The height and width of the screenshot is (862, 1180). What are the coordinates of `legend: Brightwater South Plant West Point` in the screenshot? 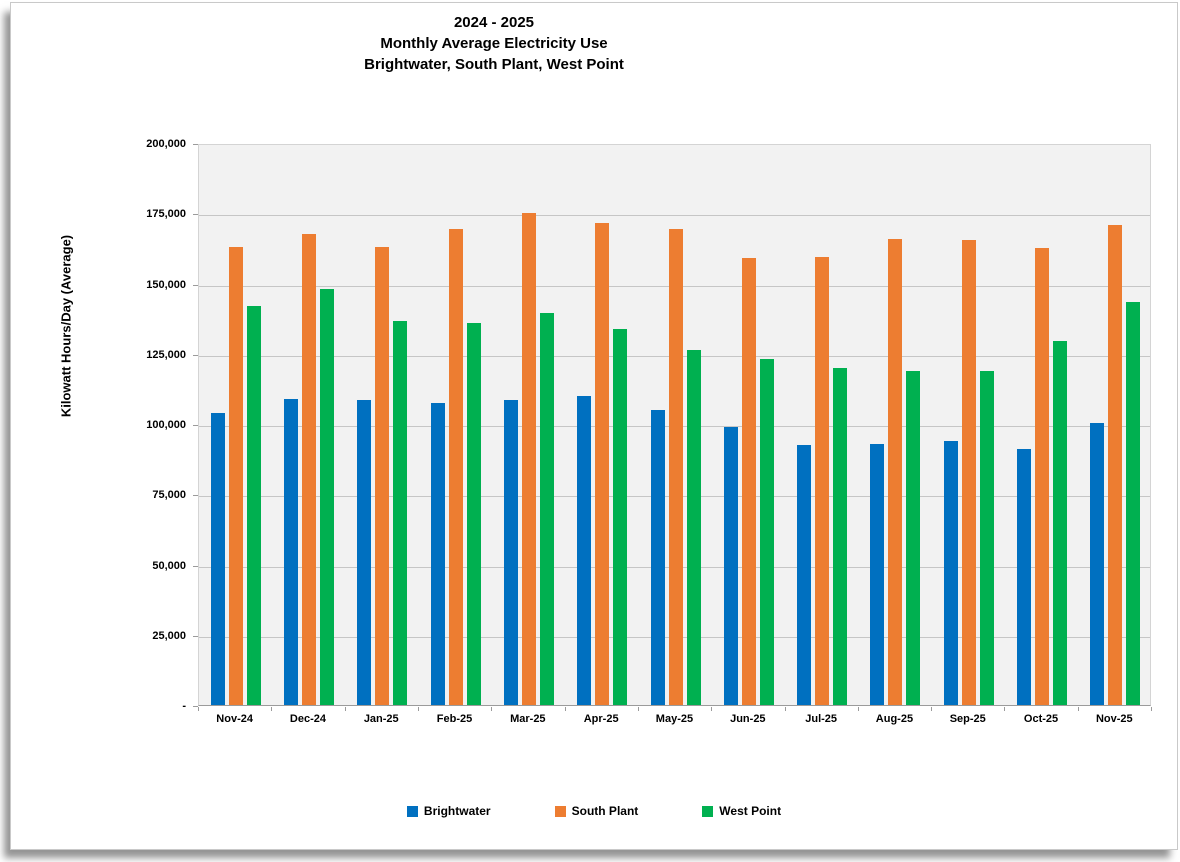 It's located at (594, 811).